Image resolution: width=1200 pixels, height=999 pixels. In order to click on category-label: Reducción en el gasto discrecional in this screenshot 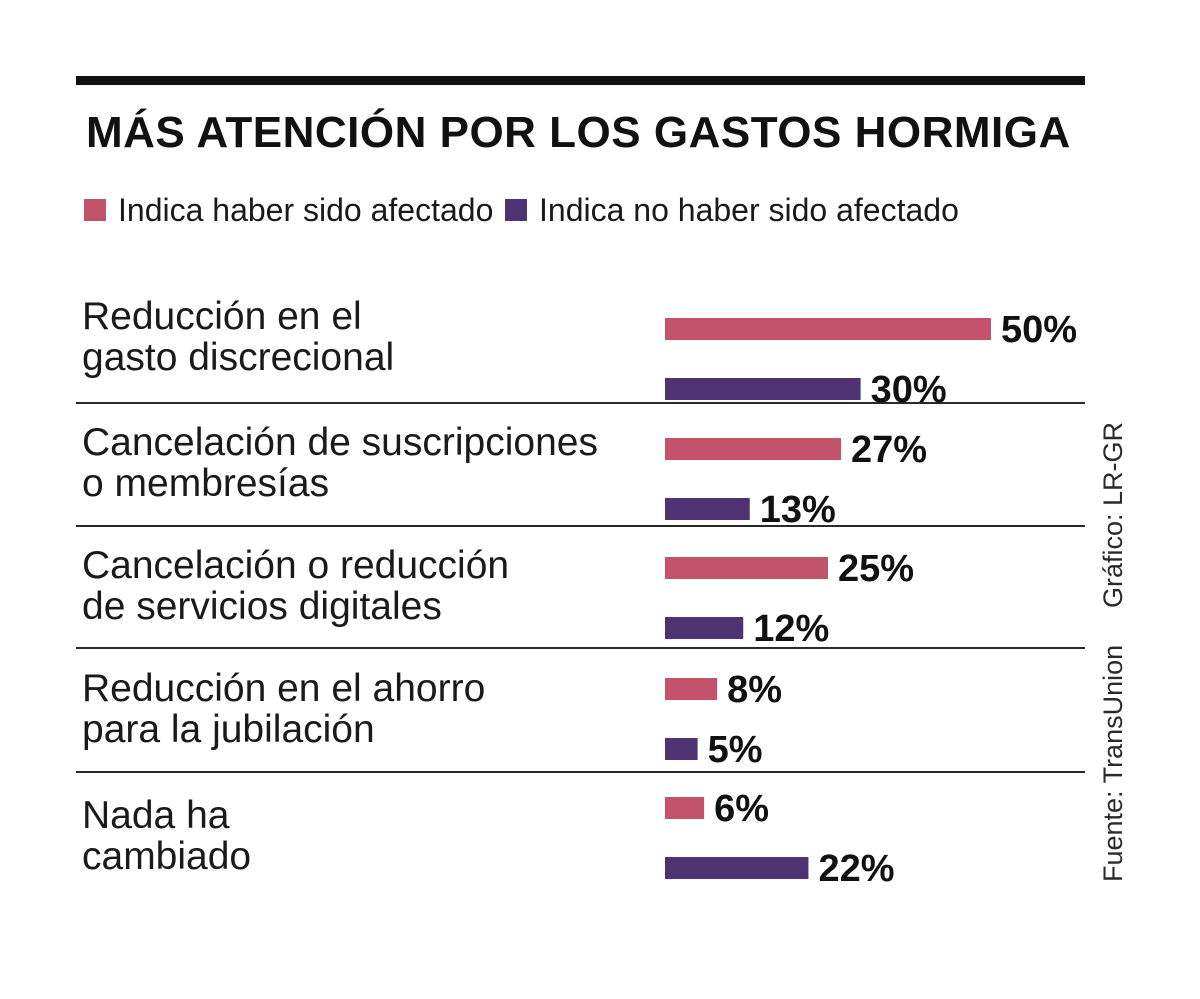, I will do `click(238, 337)`.